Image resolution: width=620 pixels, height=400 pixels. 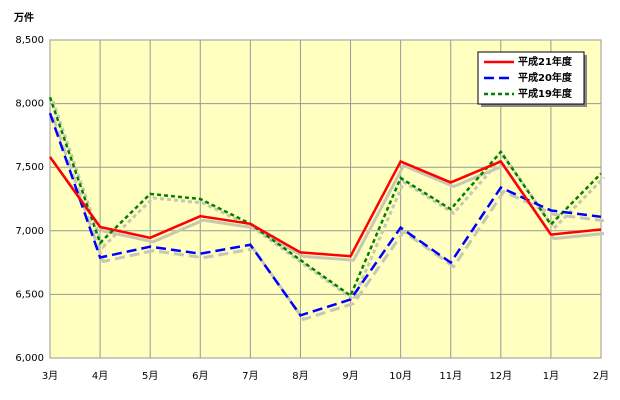 I want to click on legend-box, so click(x=531, y=78).